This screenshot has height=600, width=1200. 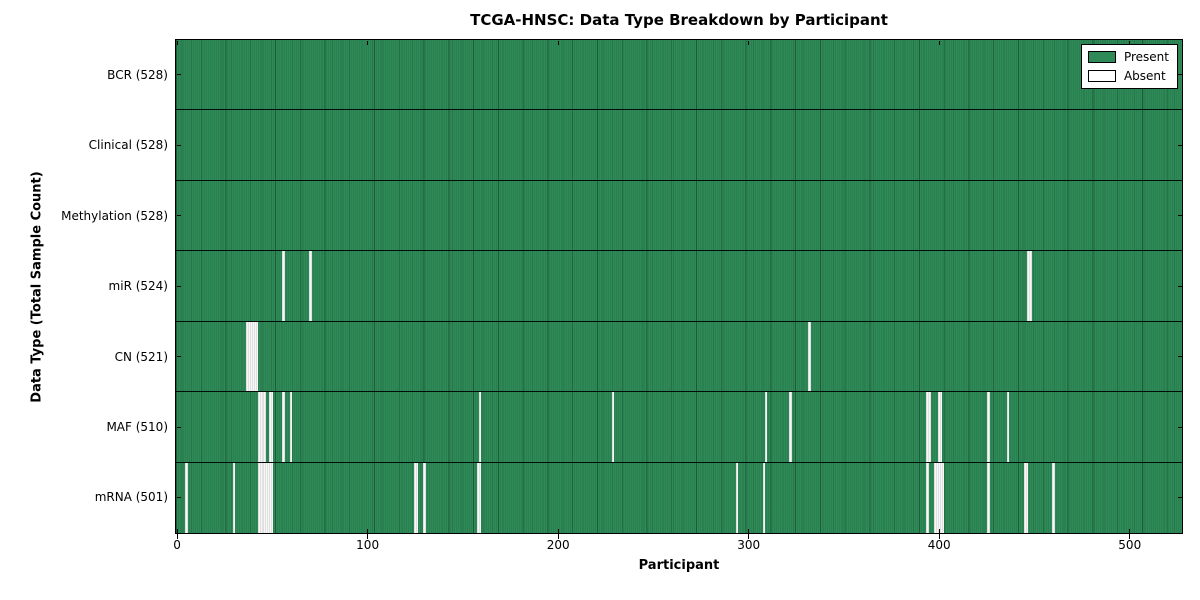 I want to click on legend: Present Absent, so click(x=1129, y=66).